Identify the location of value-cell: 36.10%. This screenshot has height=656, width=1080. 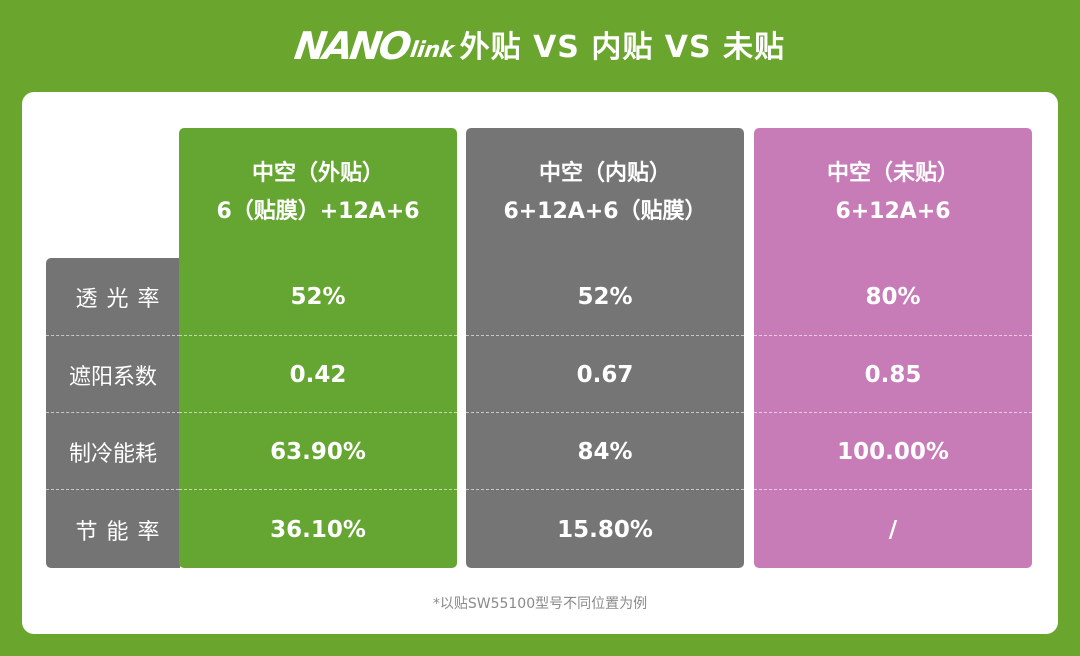
(318, 529).